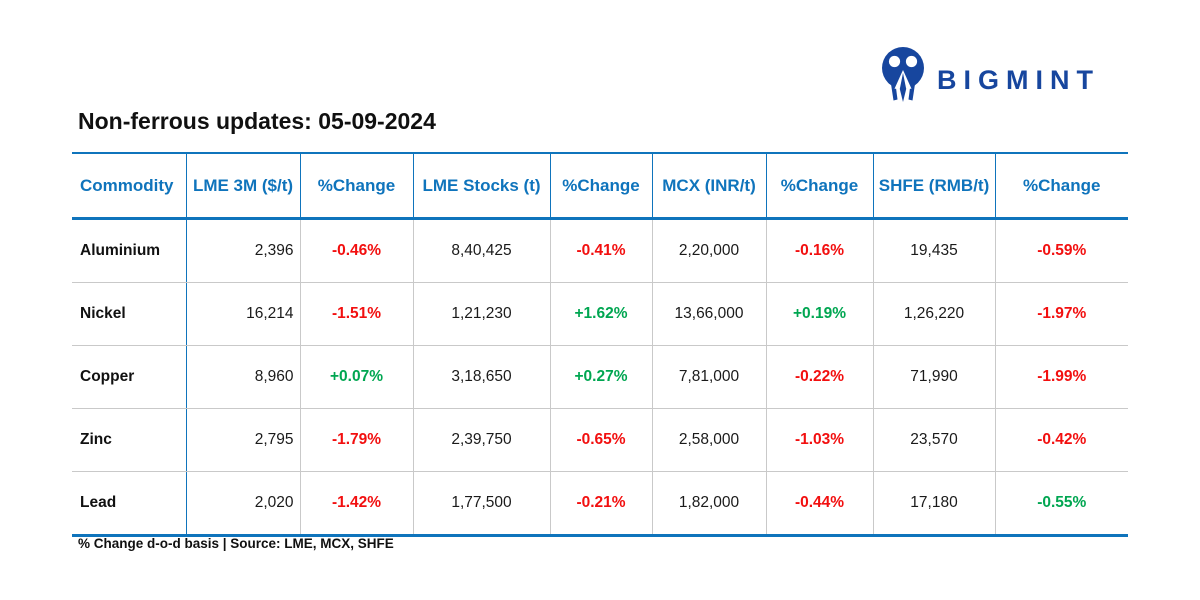 Image resolution: width=1200 pixels, height=600 pixels. What do you see at coordinates (482, 250) in the screenshot?
I see `value-cell: 8,40,425` at bounding box center [482, 250].